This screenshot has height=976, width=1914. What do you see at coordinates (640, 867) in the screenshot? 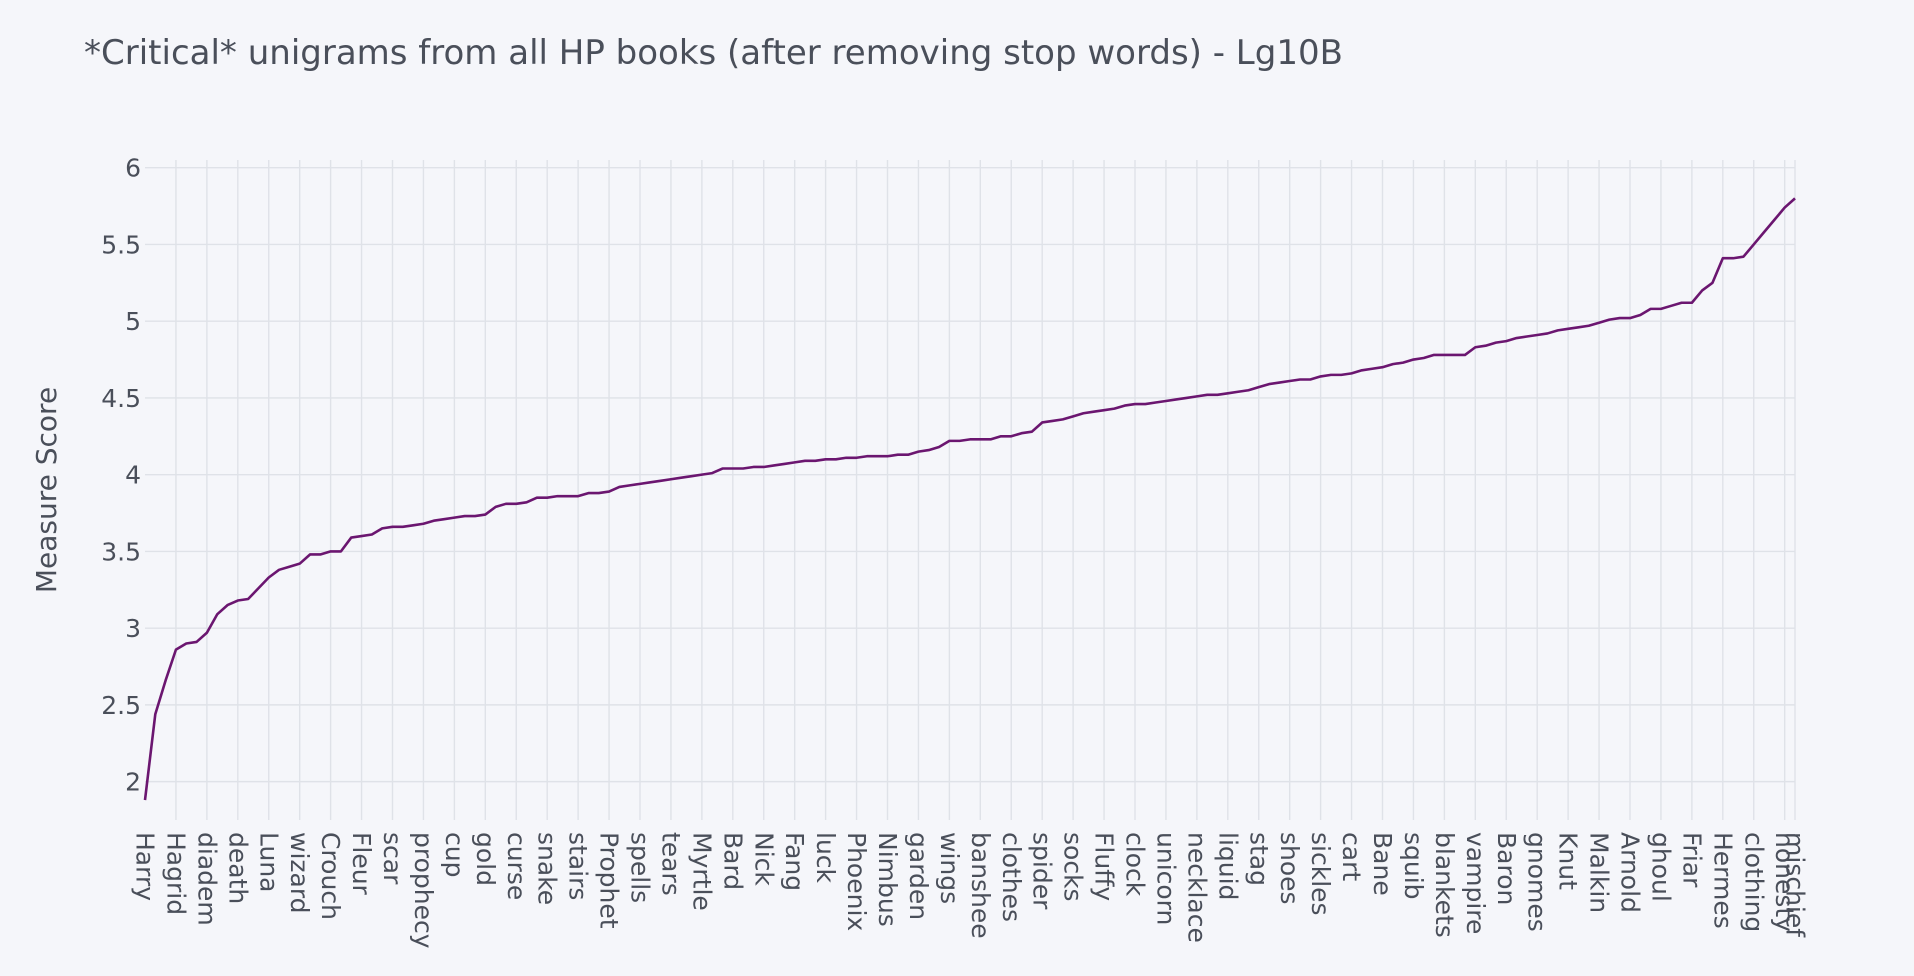
I see `x-tick-label: spells` at bounding box center [640, 867].